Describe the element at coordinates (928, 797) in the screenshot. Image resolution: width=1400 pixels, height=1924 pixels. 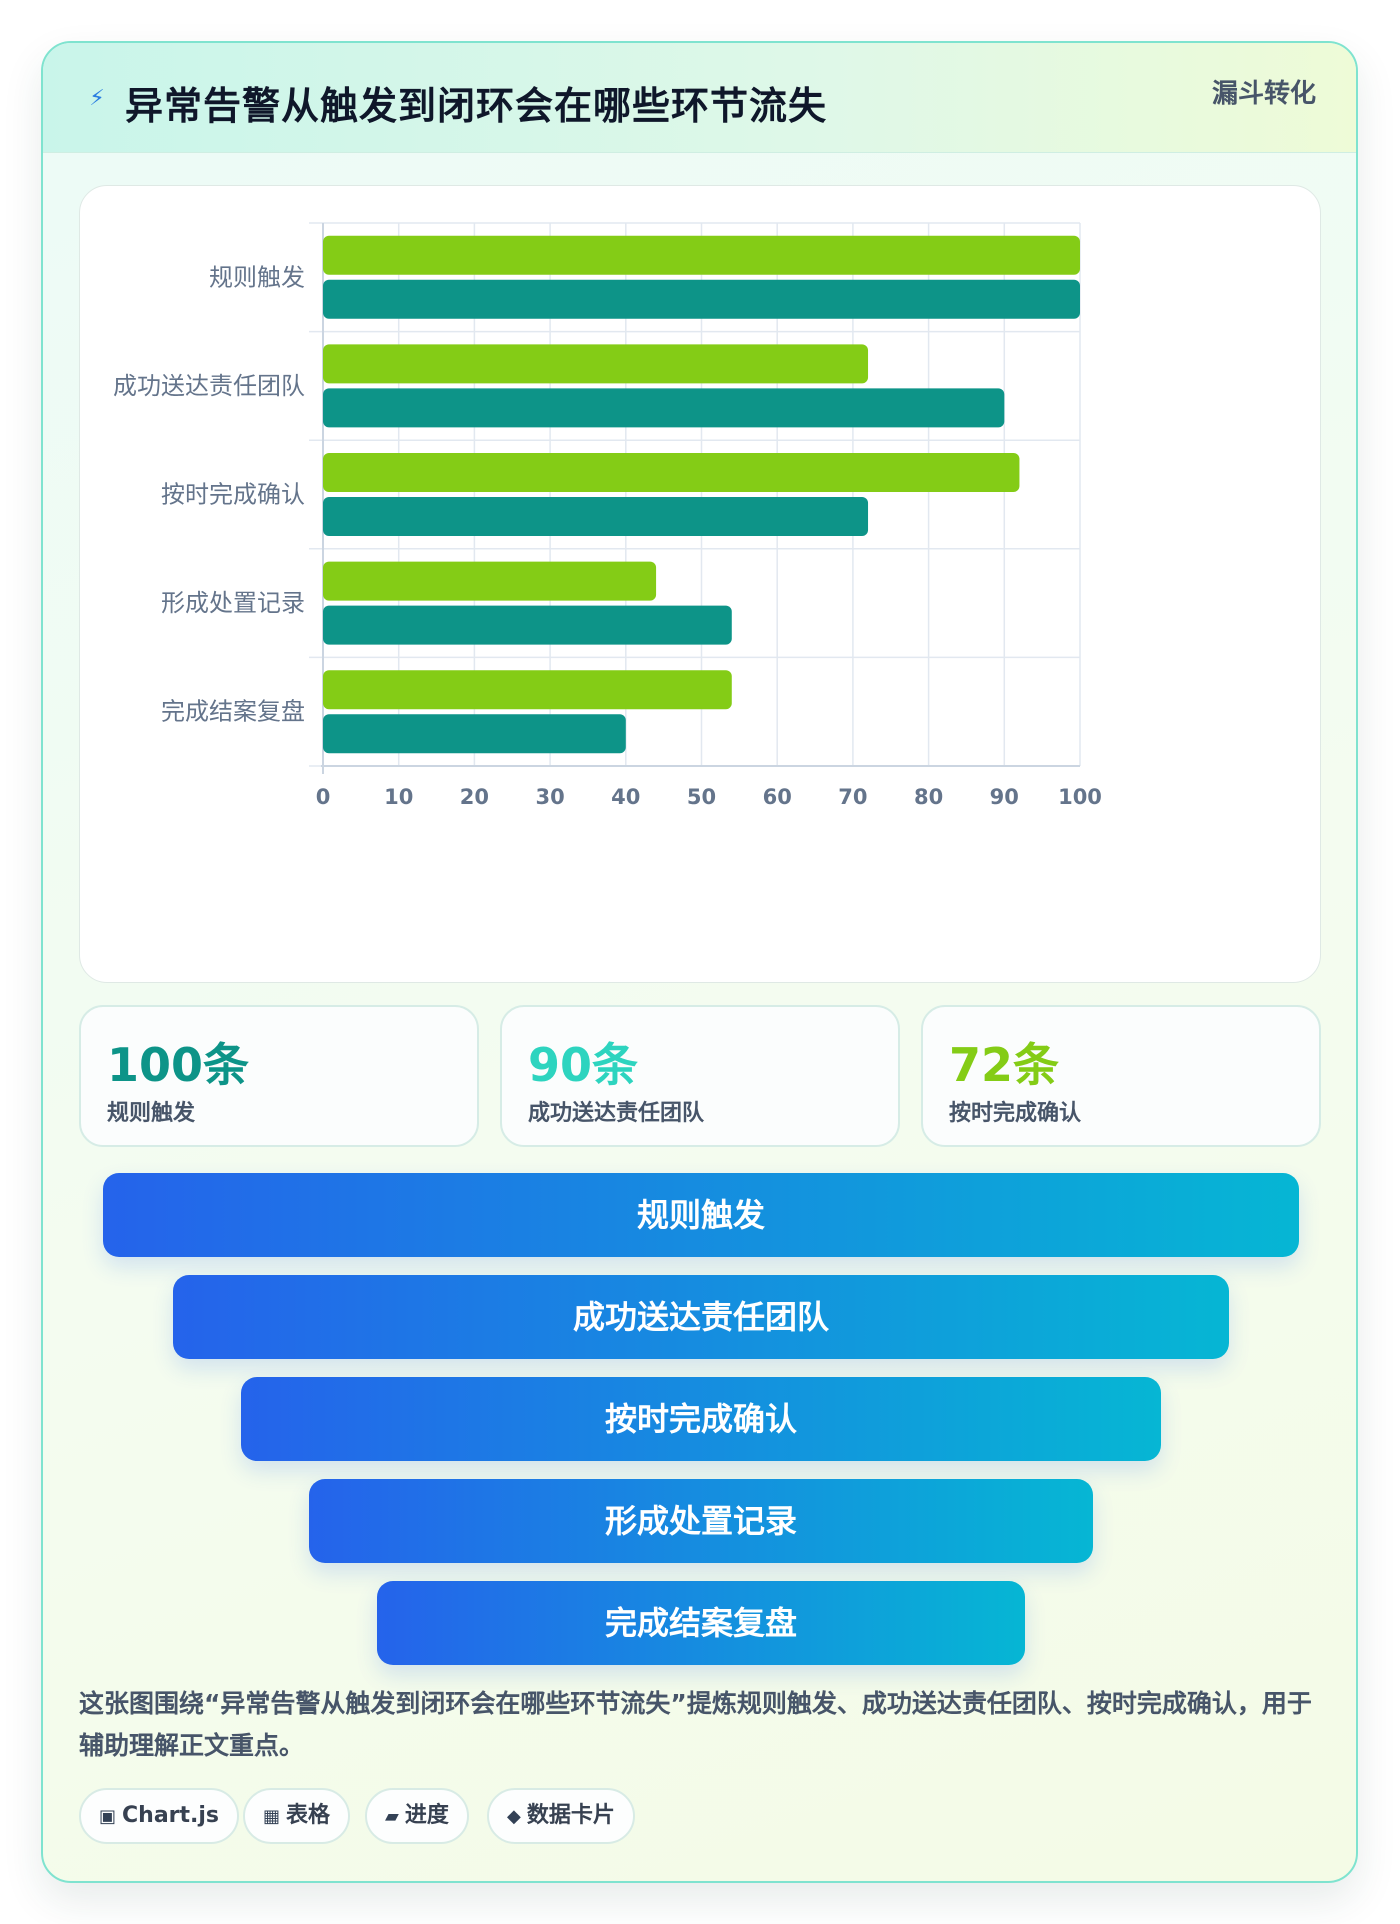
I see `x-tick-label: 80` at that location.